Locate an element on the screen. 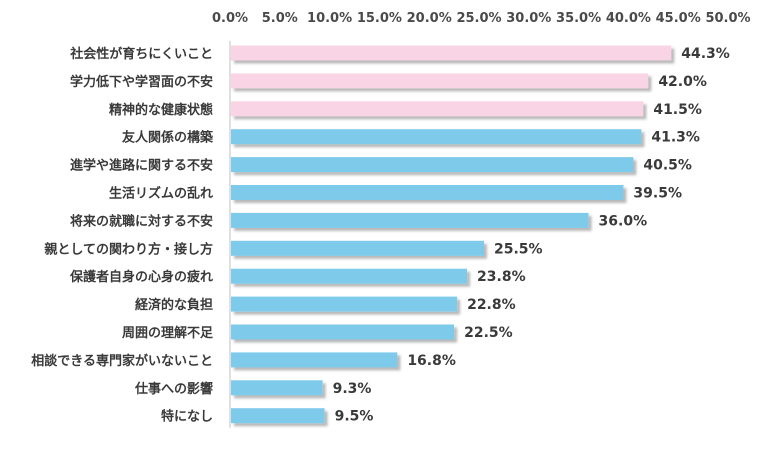  data-label: 41.5% is located at coordinates (677, 110).